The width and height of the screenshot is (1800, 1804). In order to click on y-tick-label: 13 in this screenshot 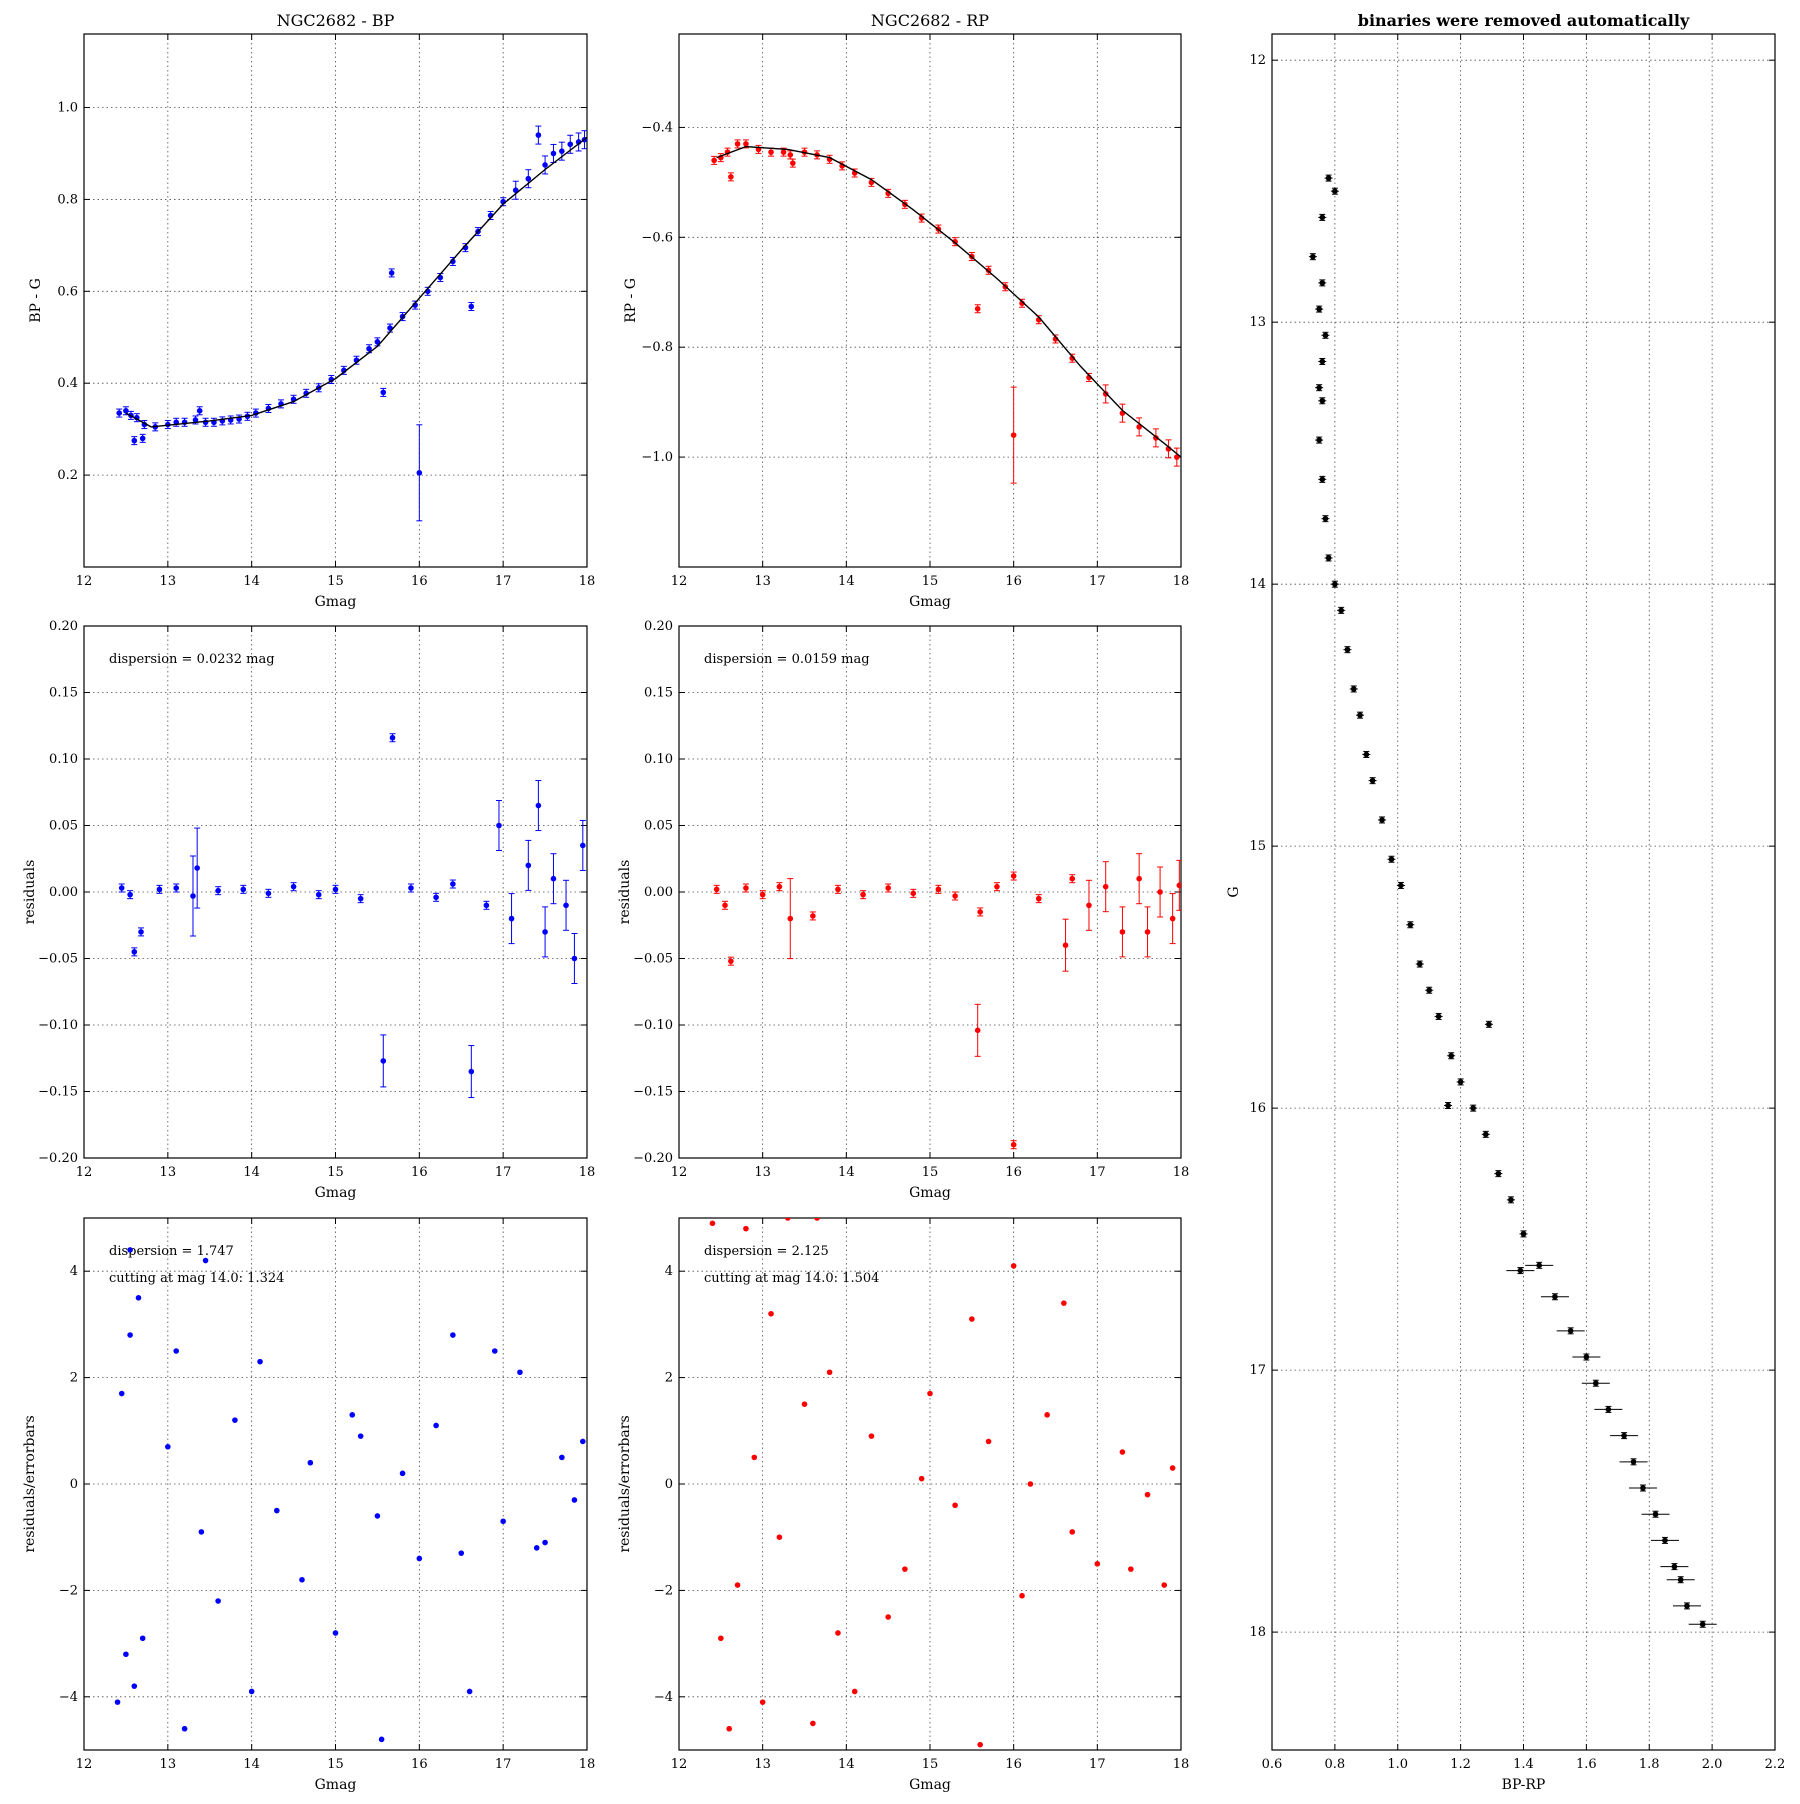, I will do `click(1257, 322)`.